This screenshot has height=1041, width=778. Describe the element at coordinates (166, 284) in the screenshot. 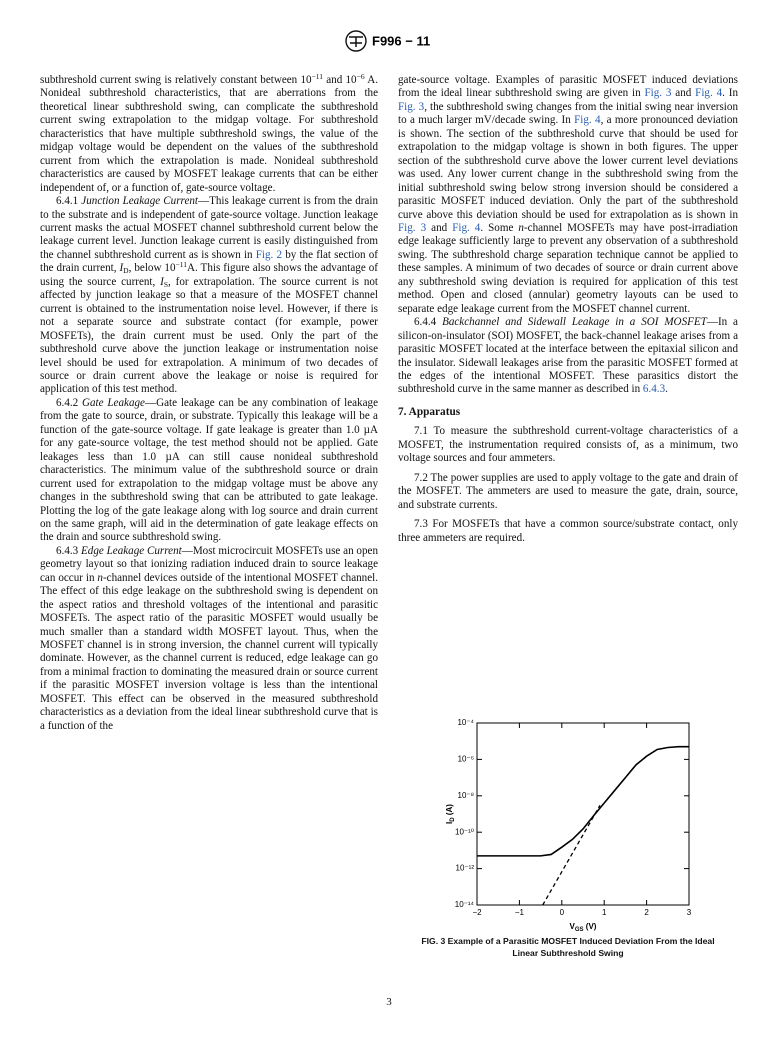

I see `text-run: S` at that location.